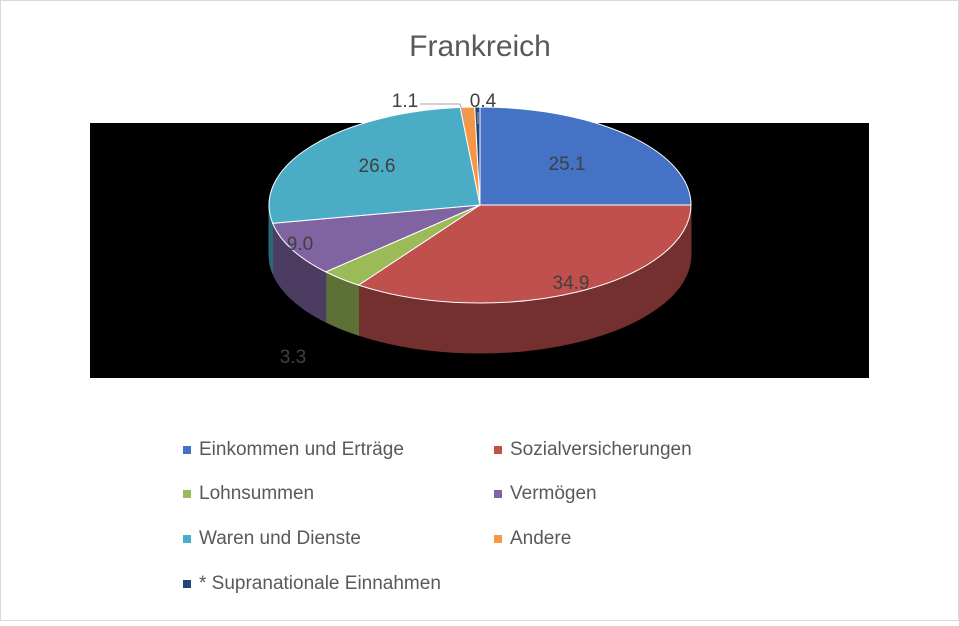 The height and width of the screenshot is (626, 959). What do you see at coordinates (256, 493) in the screenshot?
I see `legend-label: Lohnsummen` at bounding box center [256, 493].